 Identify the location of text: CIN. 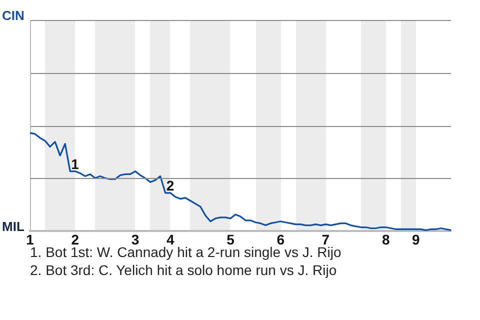
(13, 15).